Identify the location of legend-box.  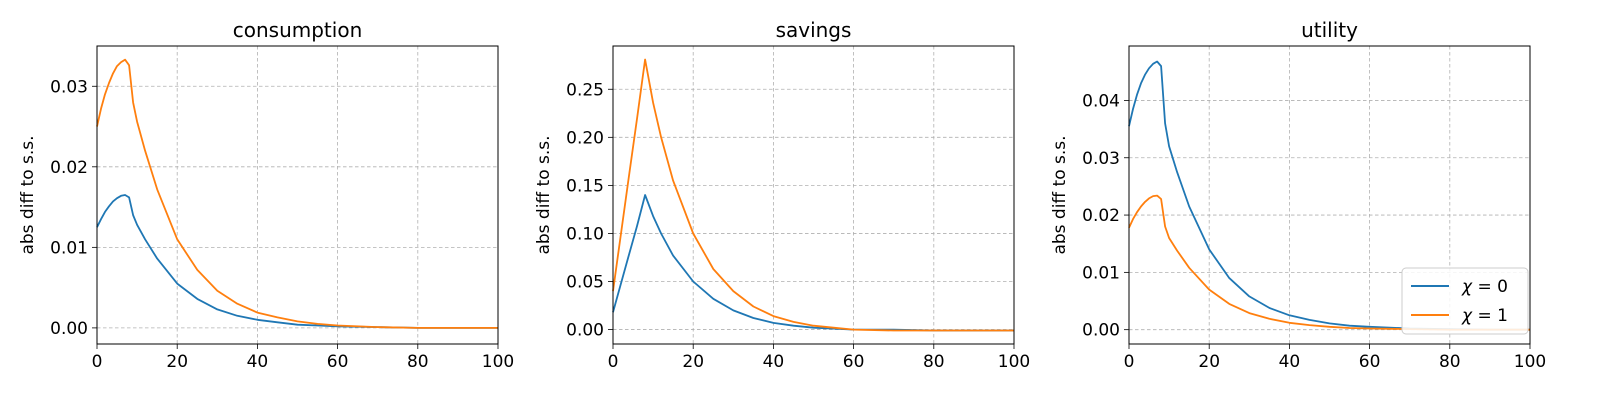
(1465, 301).